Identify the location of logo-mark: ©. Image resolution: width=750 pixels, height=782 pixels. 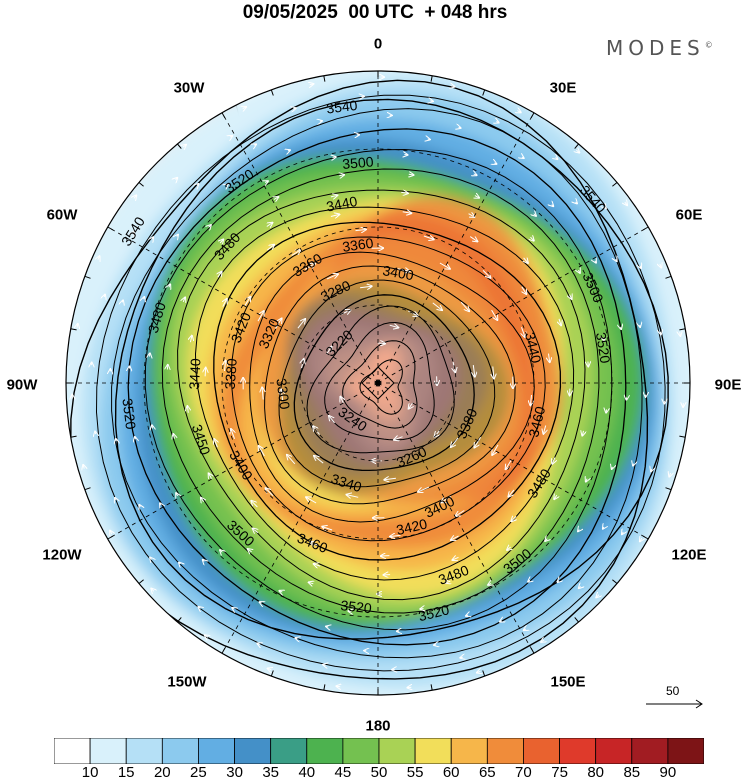
(708, 45).